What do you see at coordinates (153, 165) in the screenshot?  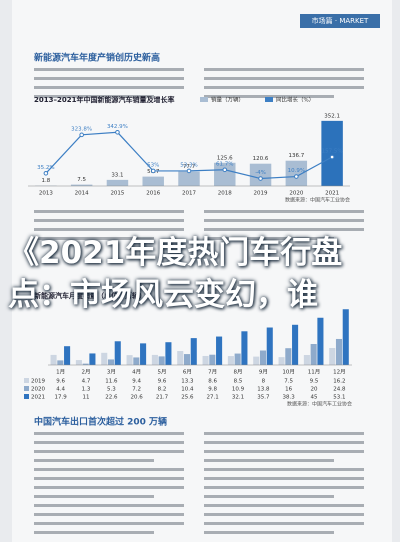 I see `growth-label: 53%` at bounding box center [153, 165].